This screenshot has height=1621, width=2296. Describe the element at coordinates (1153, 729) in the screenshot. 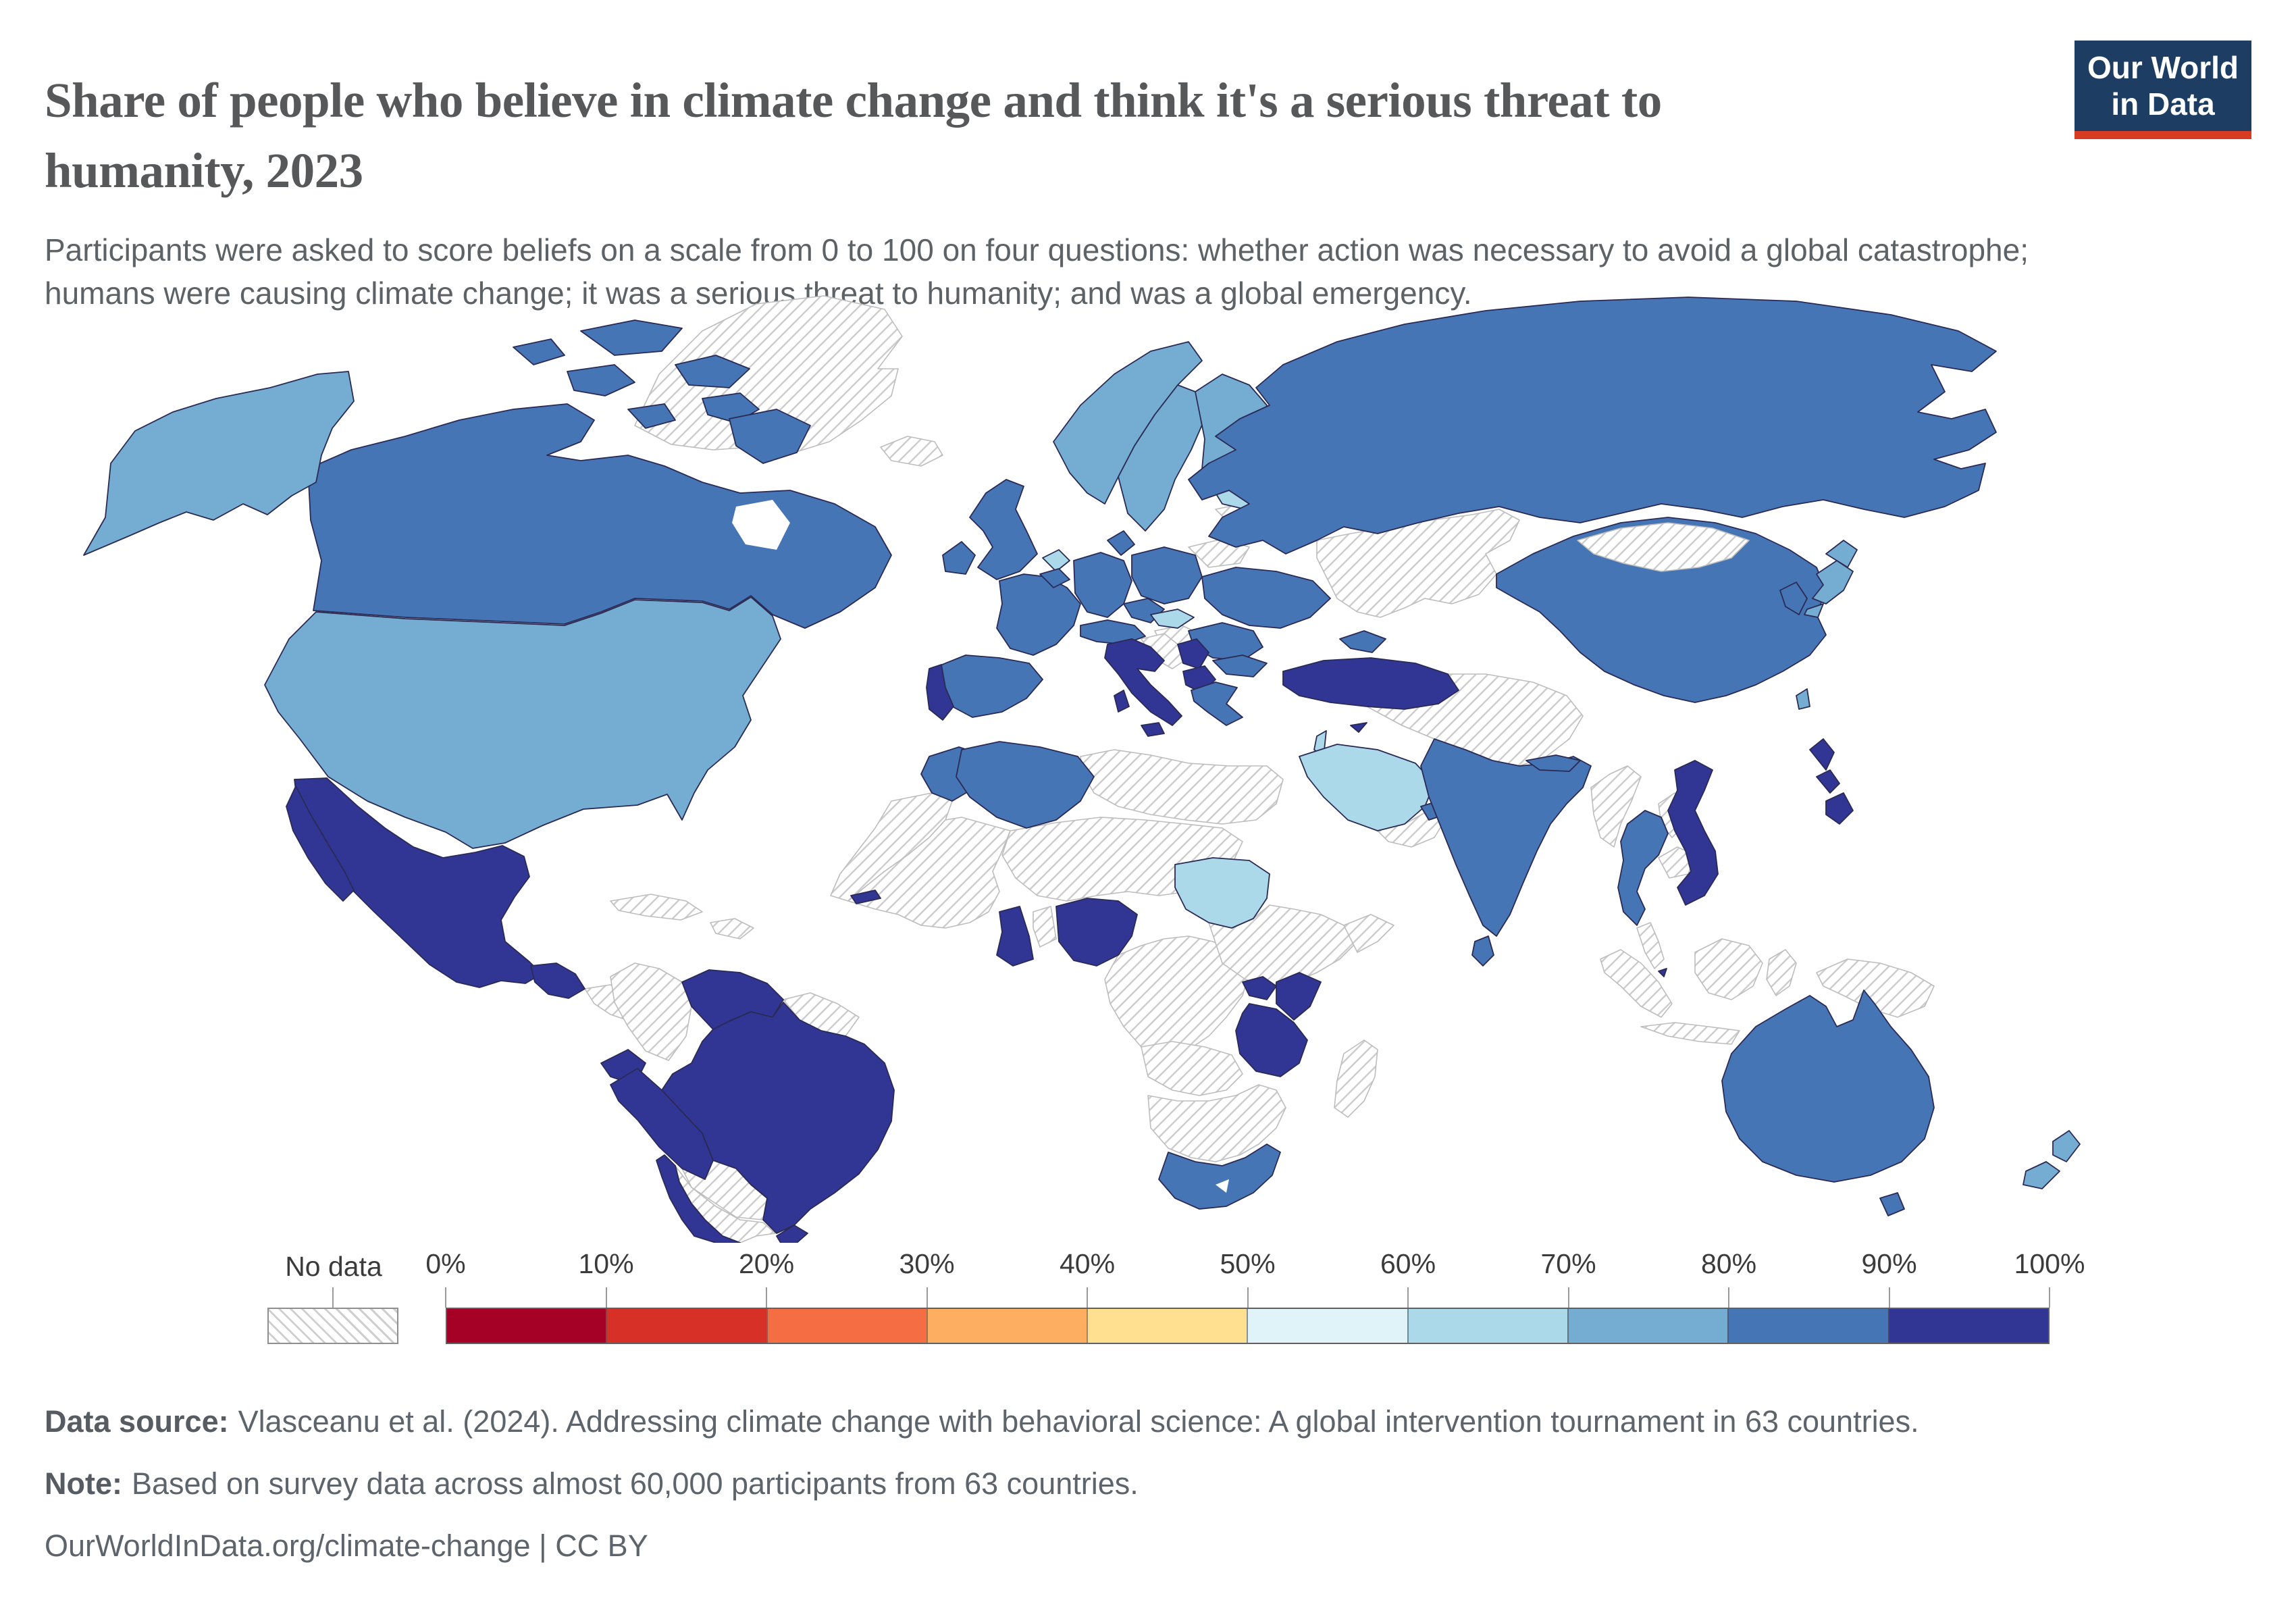

I see `country-italy-sicily` at that location.